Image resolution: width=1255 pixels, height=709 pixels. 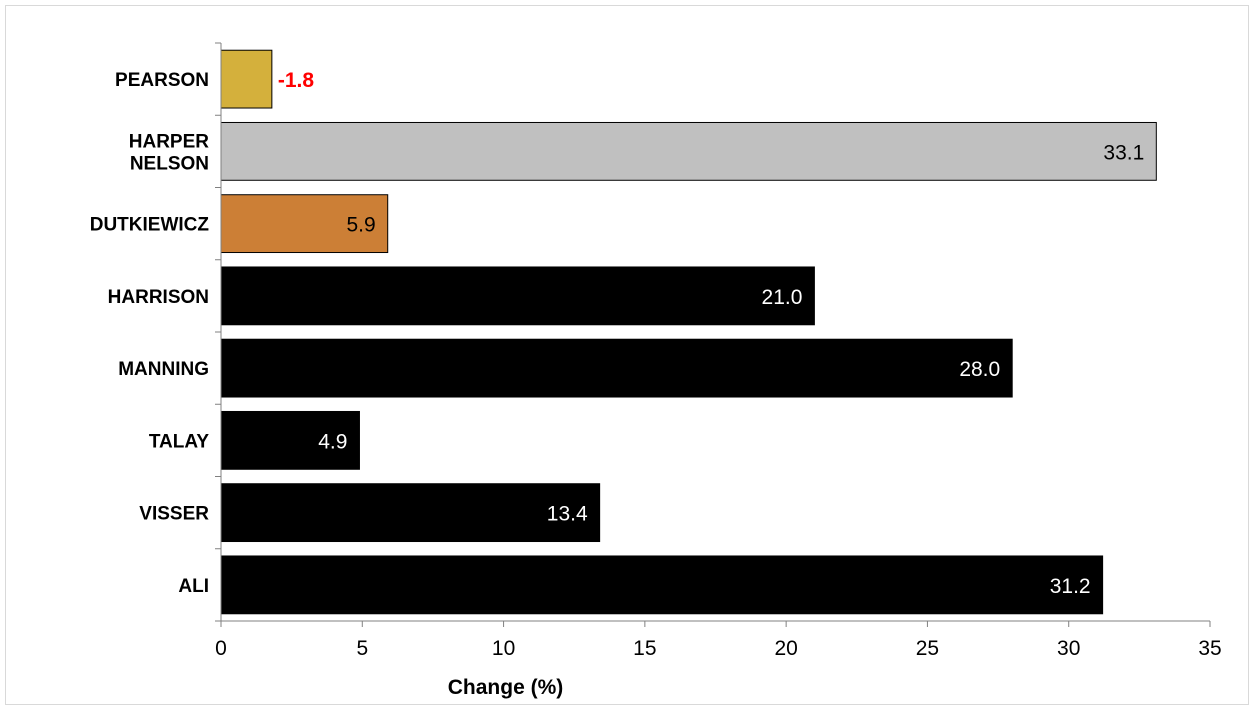 I want to click on bar-manning, so click(x=616, y=368).